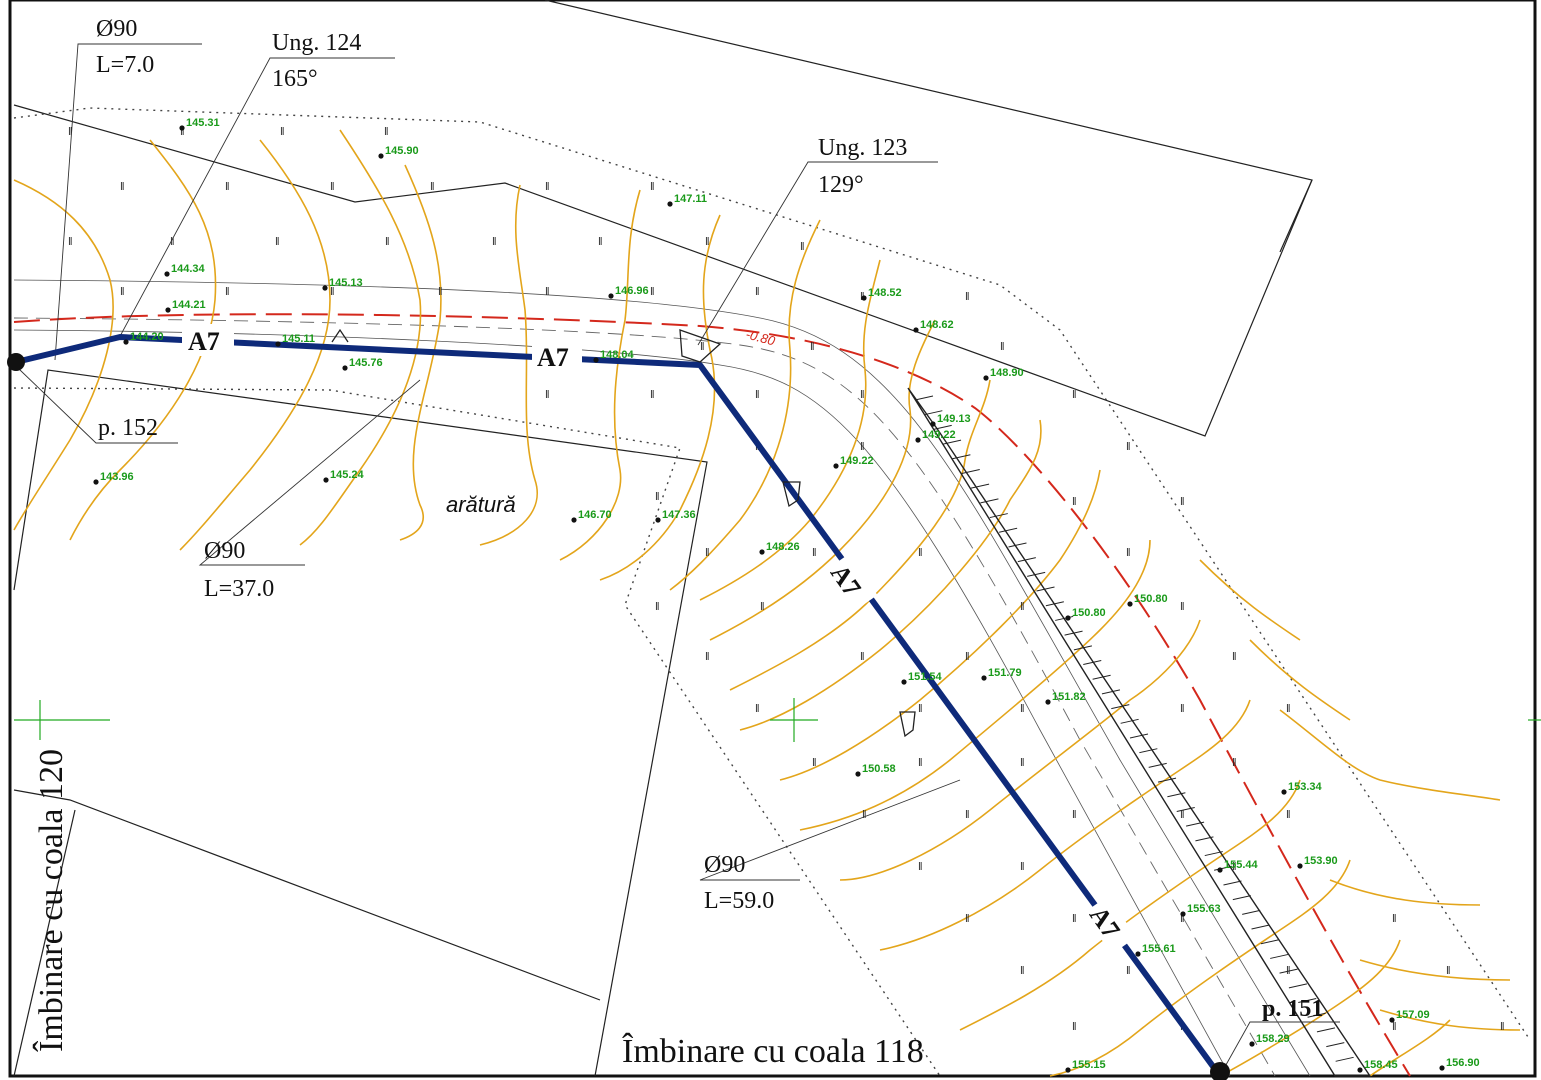  Describe the element at coordinates (16, 362) in the screenshot. I see `manhole-p152` at that location.